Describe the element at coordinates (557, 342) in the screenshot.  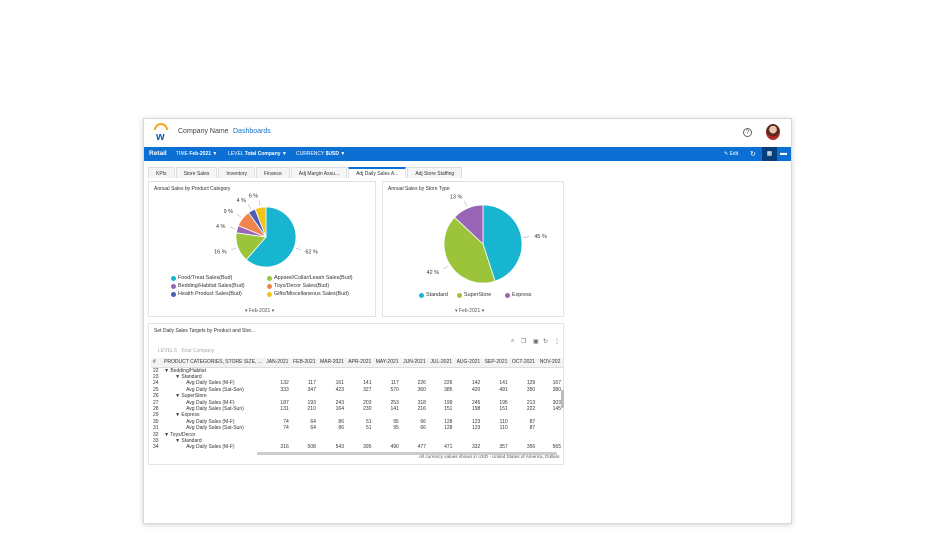
I see `more-icon: ⋮` at that location.